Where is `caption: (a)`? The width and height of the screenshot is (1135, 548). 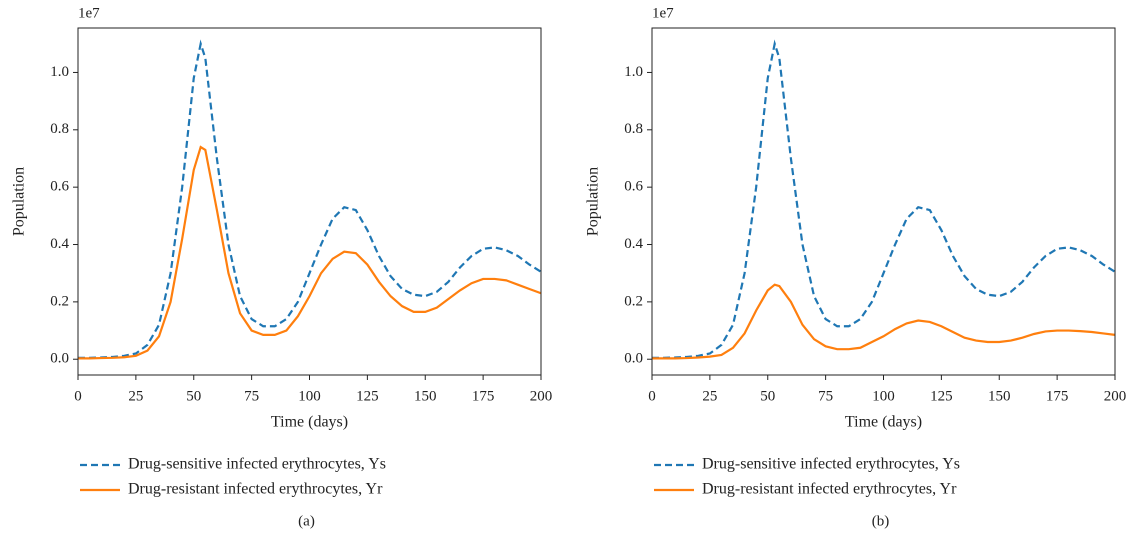
caption: (a) is located at coordinates (306, 521).